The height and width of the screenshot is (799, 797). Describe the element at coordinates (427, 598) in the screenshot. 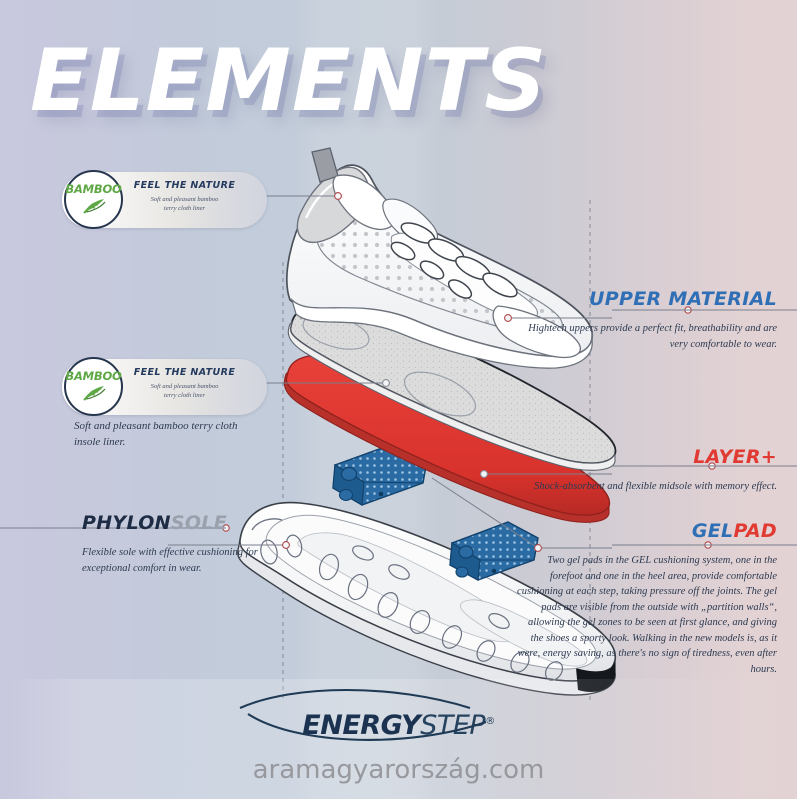

I see `phylon-sole-layer` at that location.